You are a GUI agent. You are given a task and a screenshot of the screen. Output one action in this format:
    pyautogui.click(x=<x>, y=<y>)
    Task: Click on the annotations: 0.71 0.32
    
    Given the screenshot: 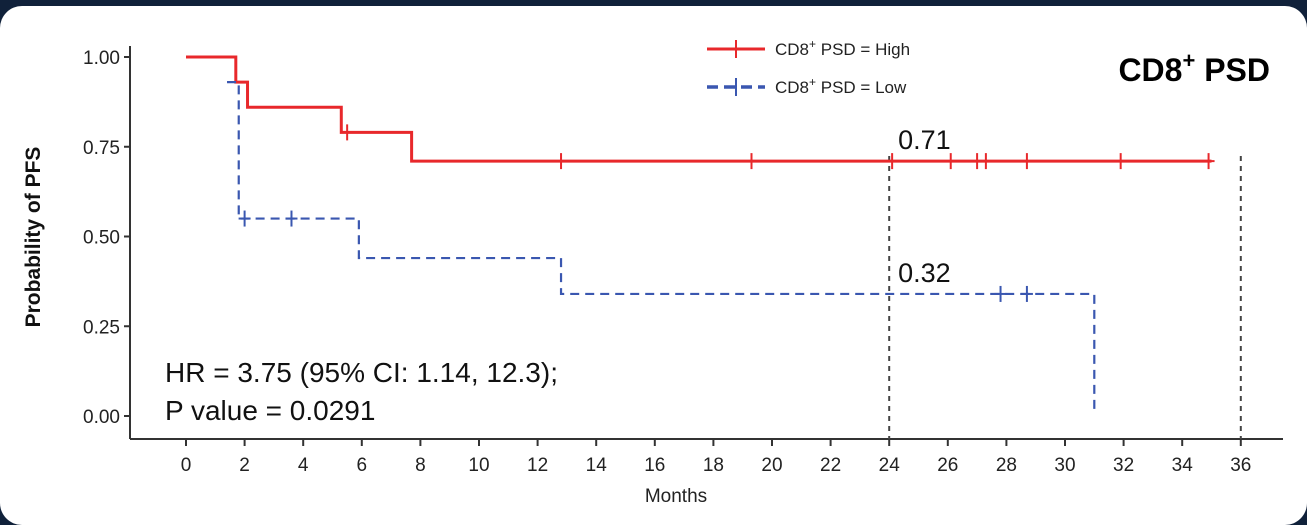 What is the action you would take?
    pyautogui.click(x=924, y=206)
    